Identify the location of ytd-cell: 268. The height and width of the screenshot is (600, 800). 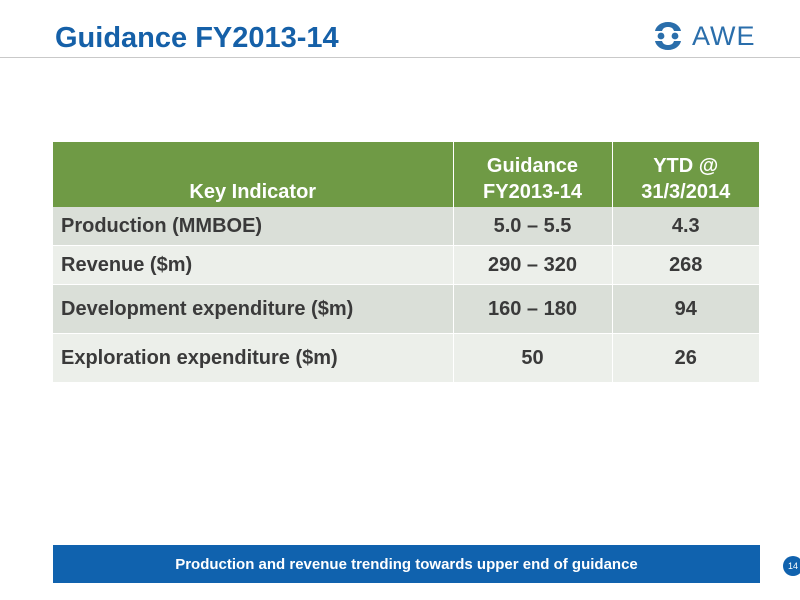
(685, 265).